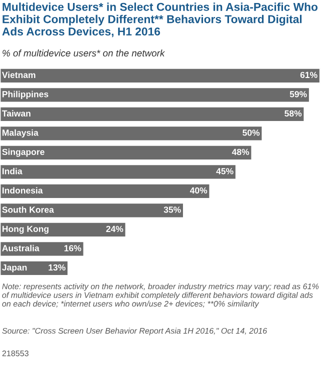 The image size is (325, 367). I want to click on y-tick-label: Philippines, so click(25, 95).